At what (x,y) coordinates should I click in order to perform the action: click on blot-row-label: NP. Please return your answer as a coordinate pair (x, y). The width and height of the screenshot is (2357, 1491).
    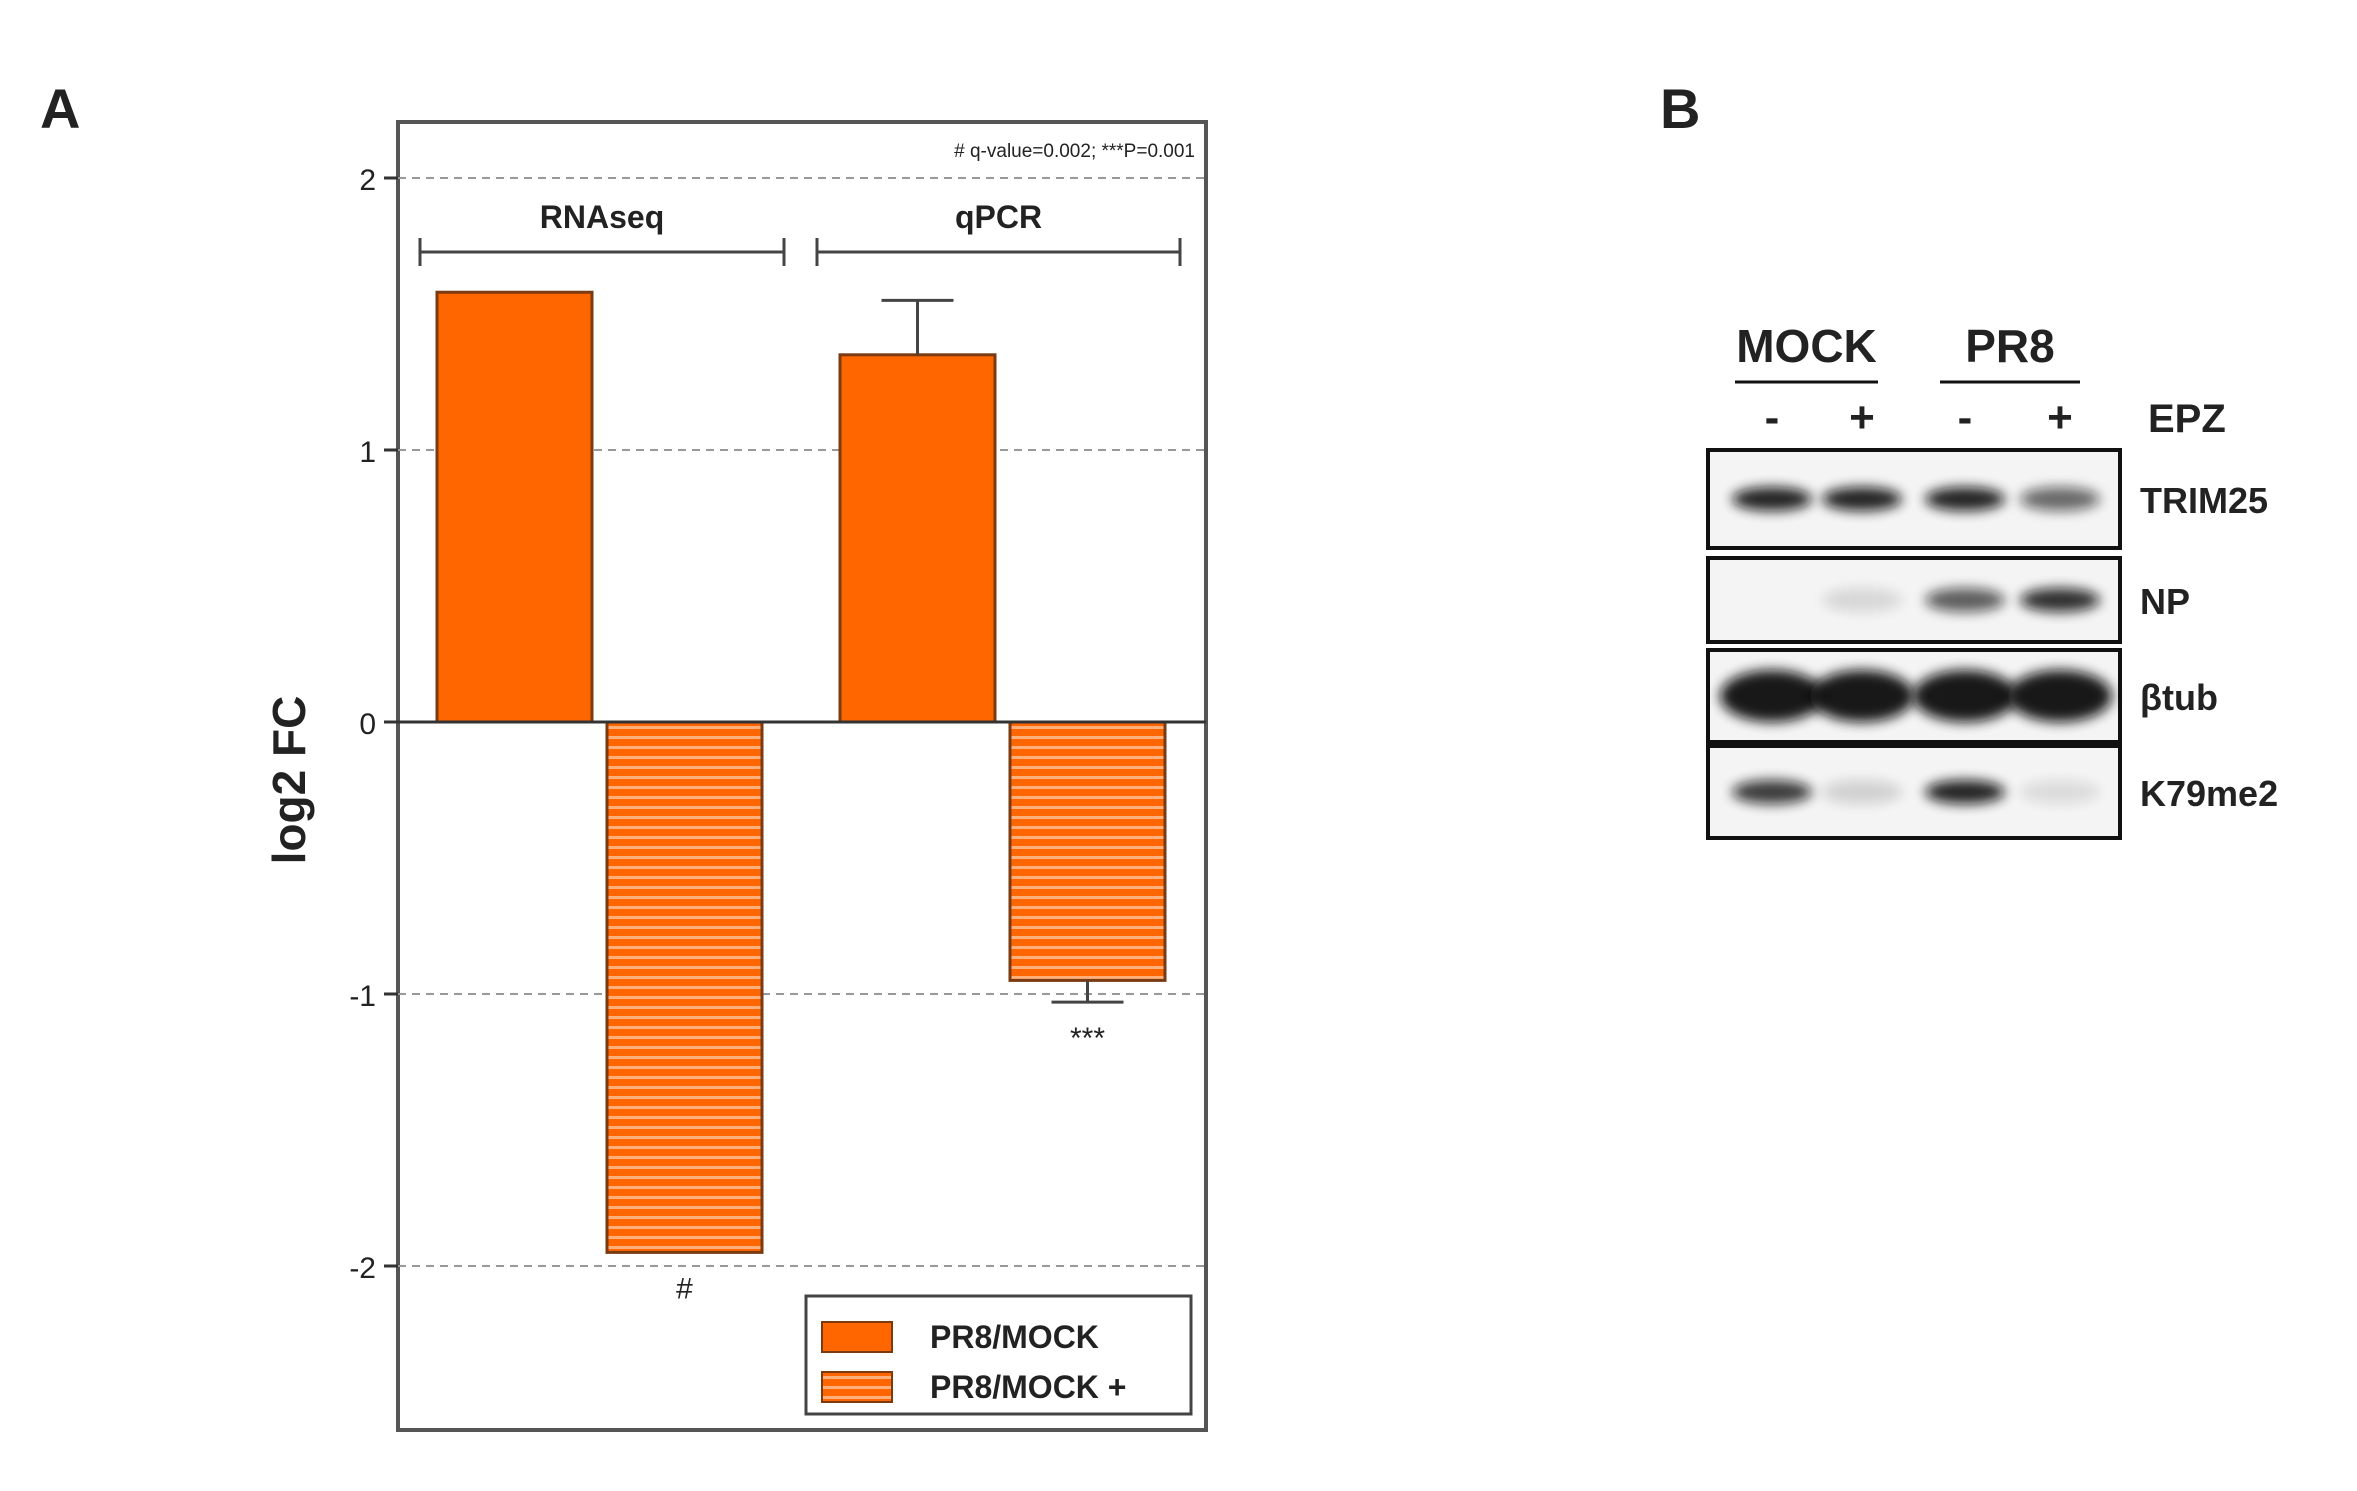
    Looking at the image, I should click on (2165, 601).